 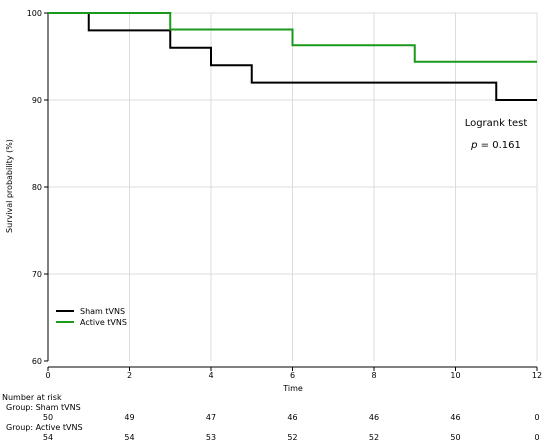 I want to click on p-symbol: p, so click(x=473, y=145).